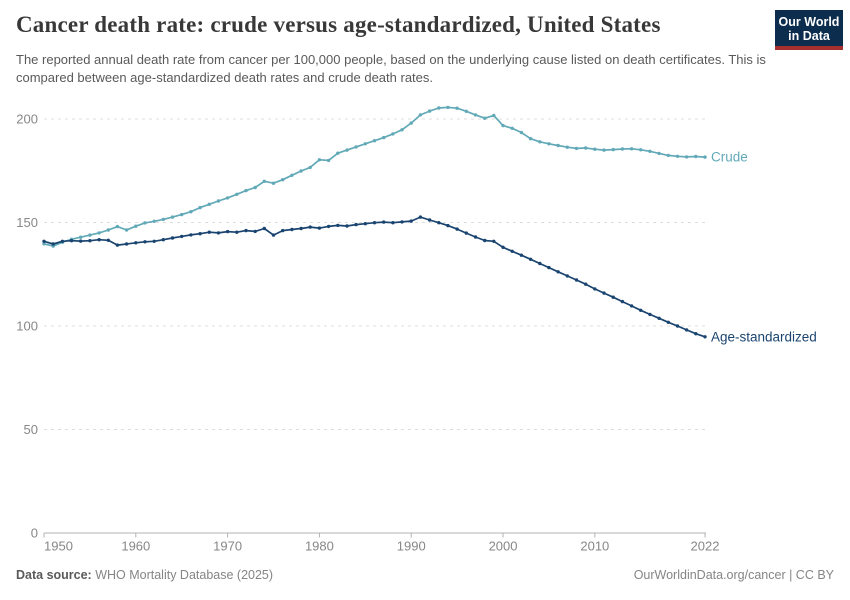 This screenshot has height=600, width=850. What do you see at coordinates (136, 226) in the screenshot?
I see `data-point-crude-1960` at bounding box center [136, 226].